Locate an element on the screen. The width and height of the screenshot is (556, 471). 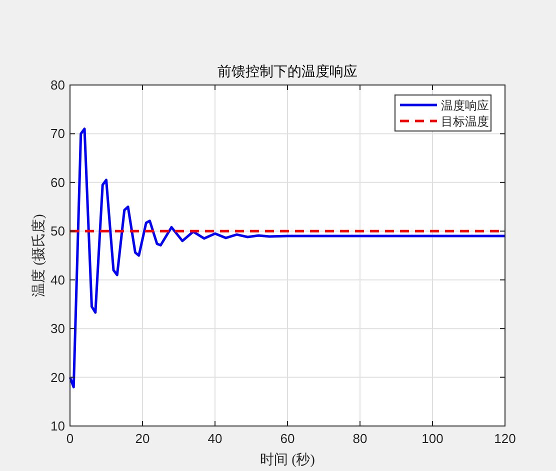
y-tick-label: 10 is located at coordinates (57, 426).